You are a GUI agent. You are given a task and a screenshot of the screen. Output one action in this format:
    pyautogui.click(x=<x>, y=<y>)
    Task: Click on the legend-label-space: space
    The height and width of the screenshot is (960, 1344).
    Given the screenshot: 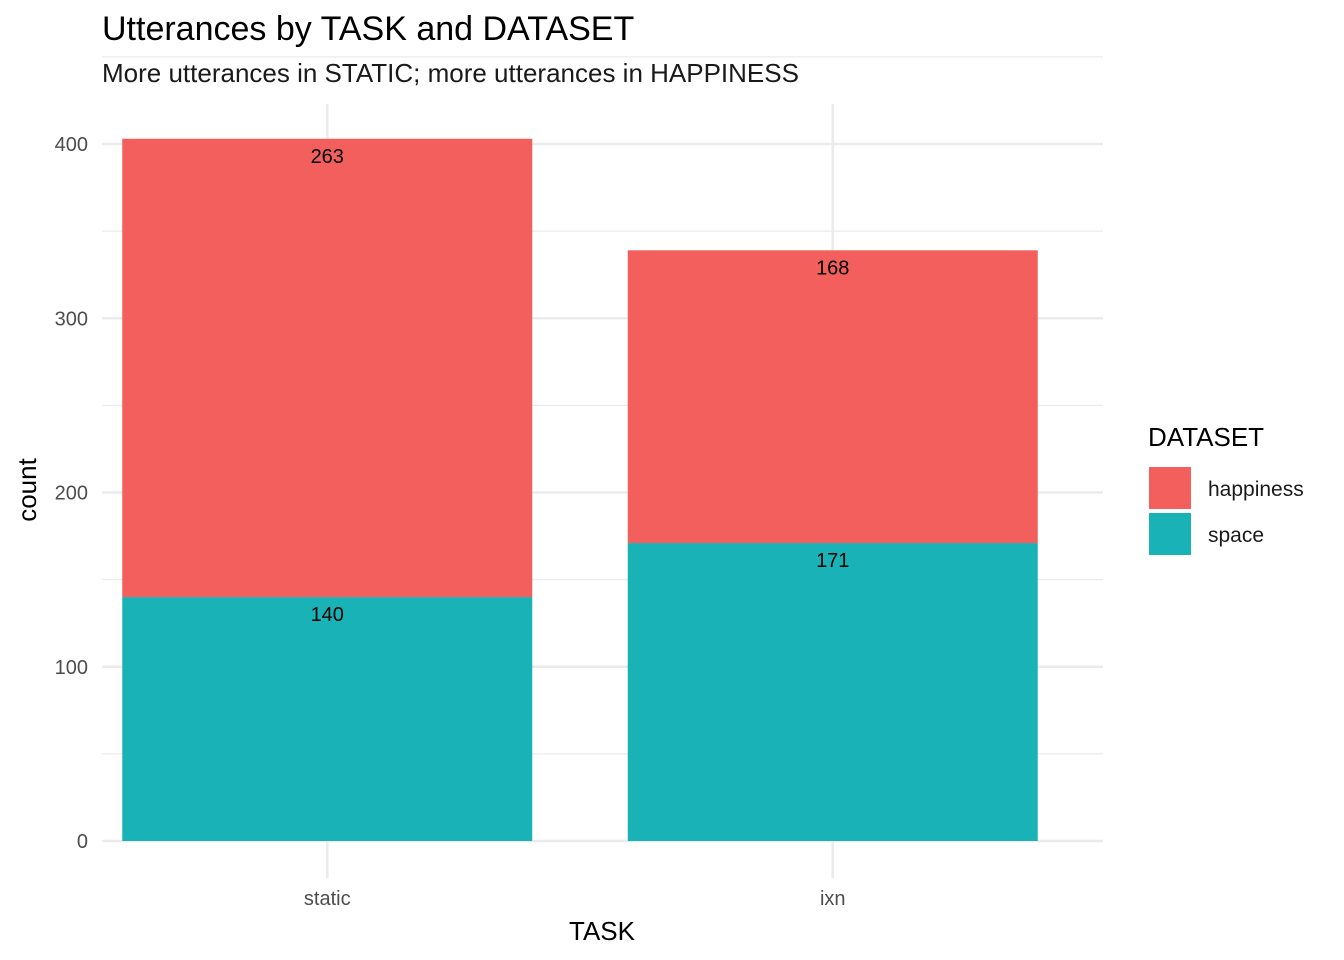 What is the action you would take?
    pyautogui.click(x=1236, y=535)
    